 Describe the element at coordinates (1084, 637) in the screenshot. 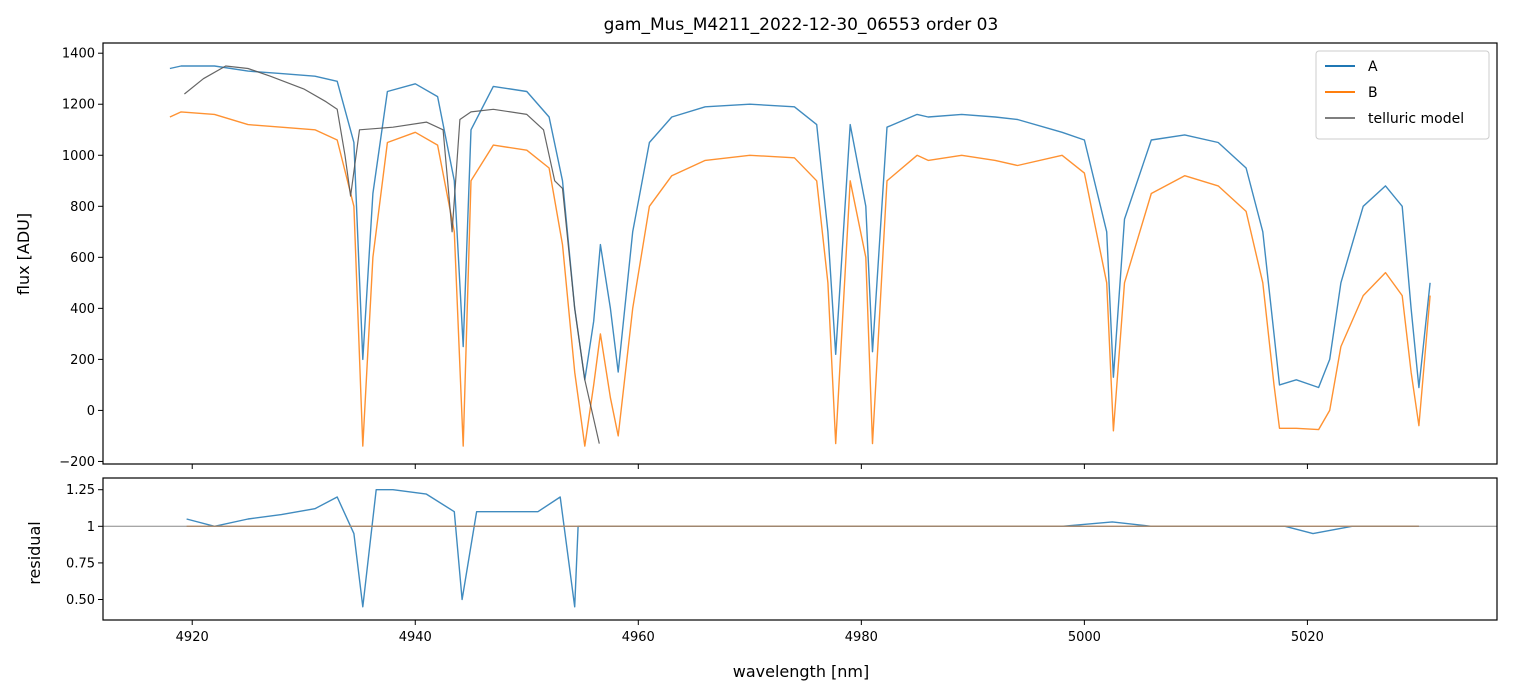

I see `x-tick-label: 5000` at that location.